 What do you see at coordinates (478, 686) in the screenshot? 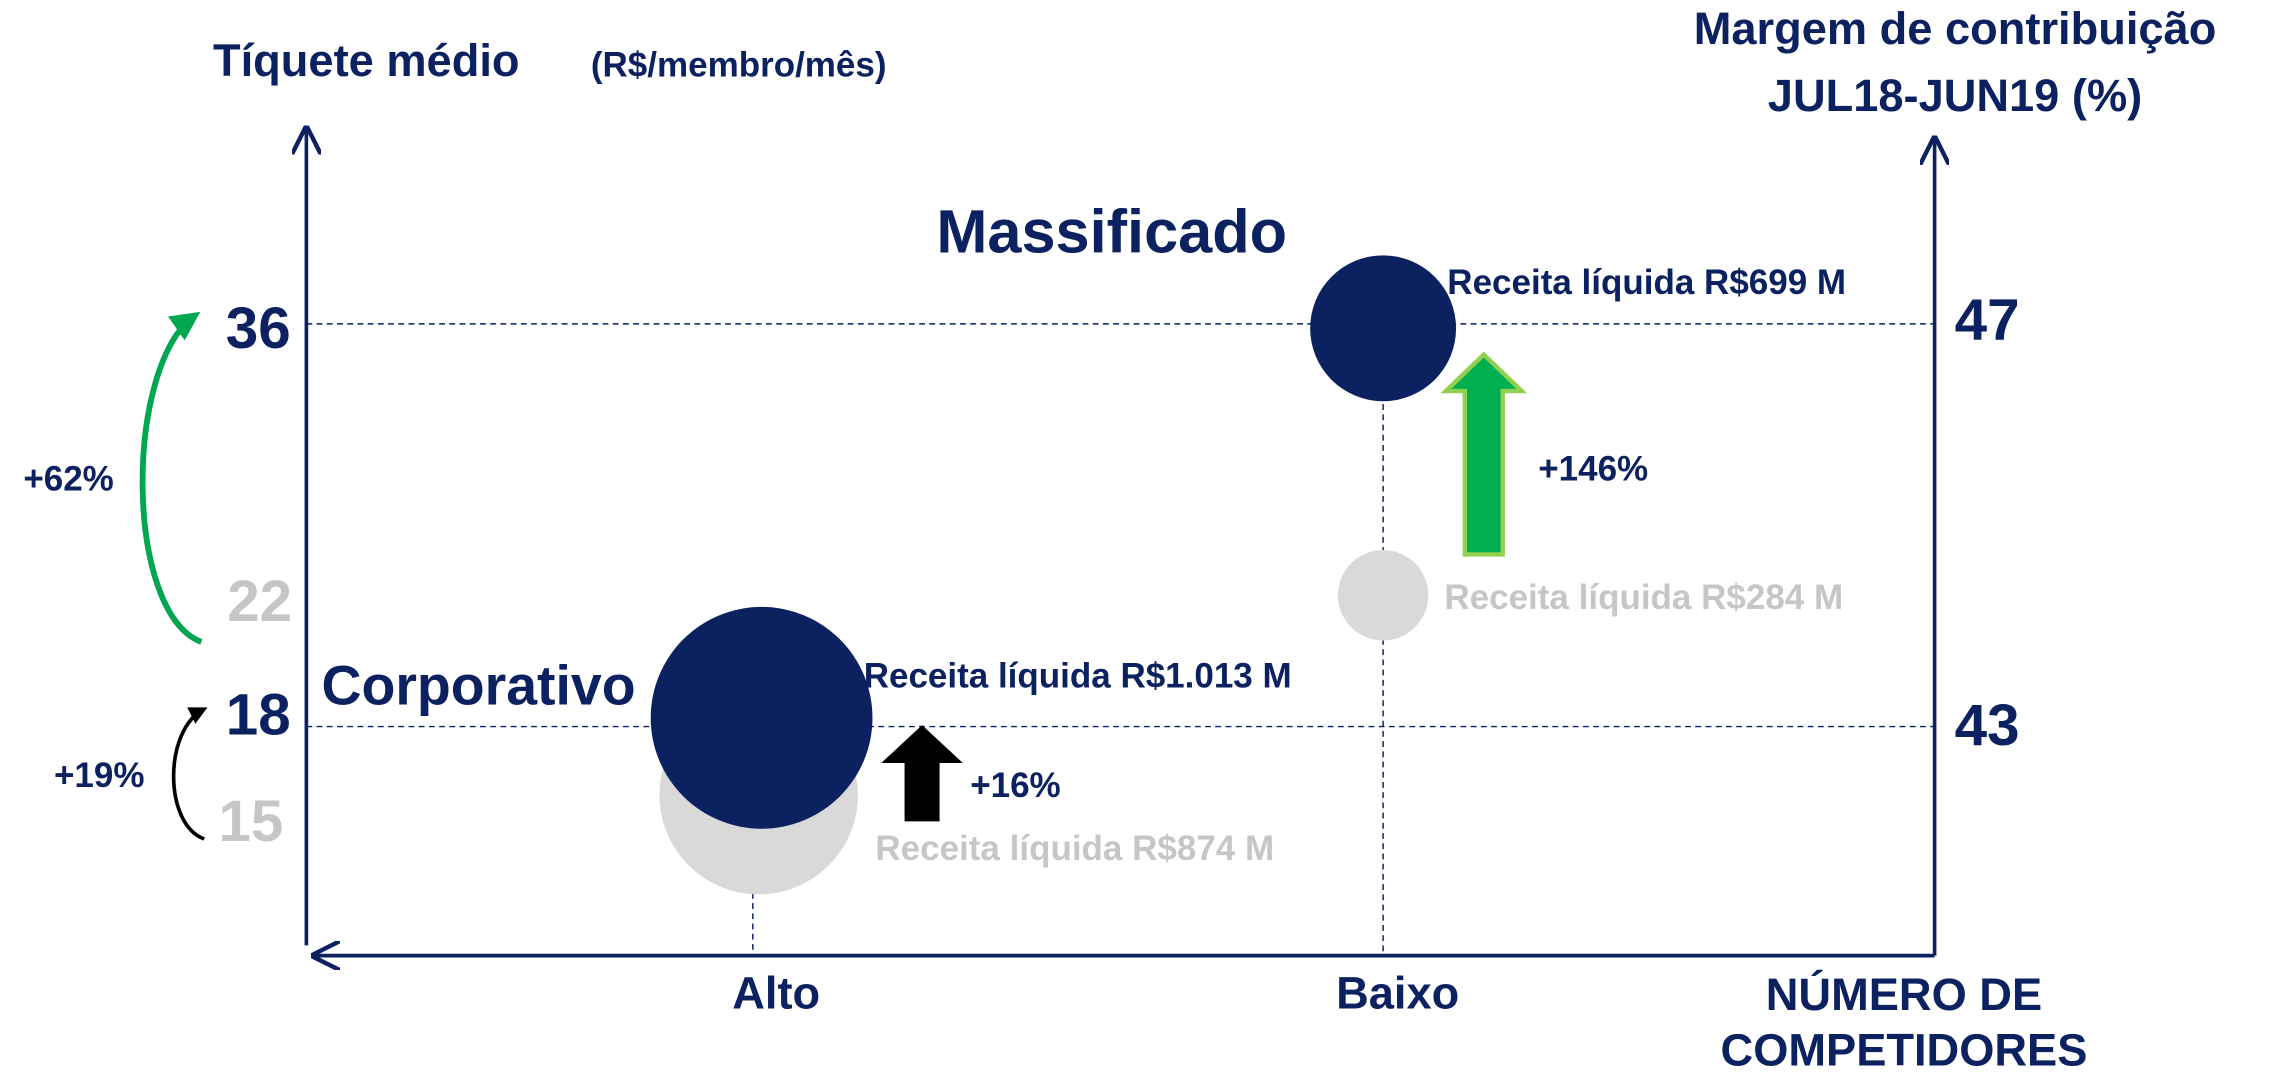
I see `segment-name: Corporativo` at bounding box center [478, 686].